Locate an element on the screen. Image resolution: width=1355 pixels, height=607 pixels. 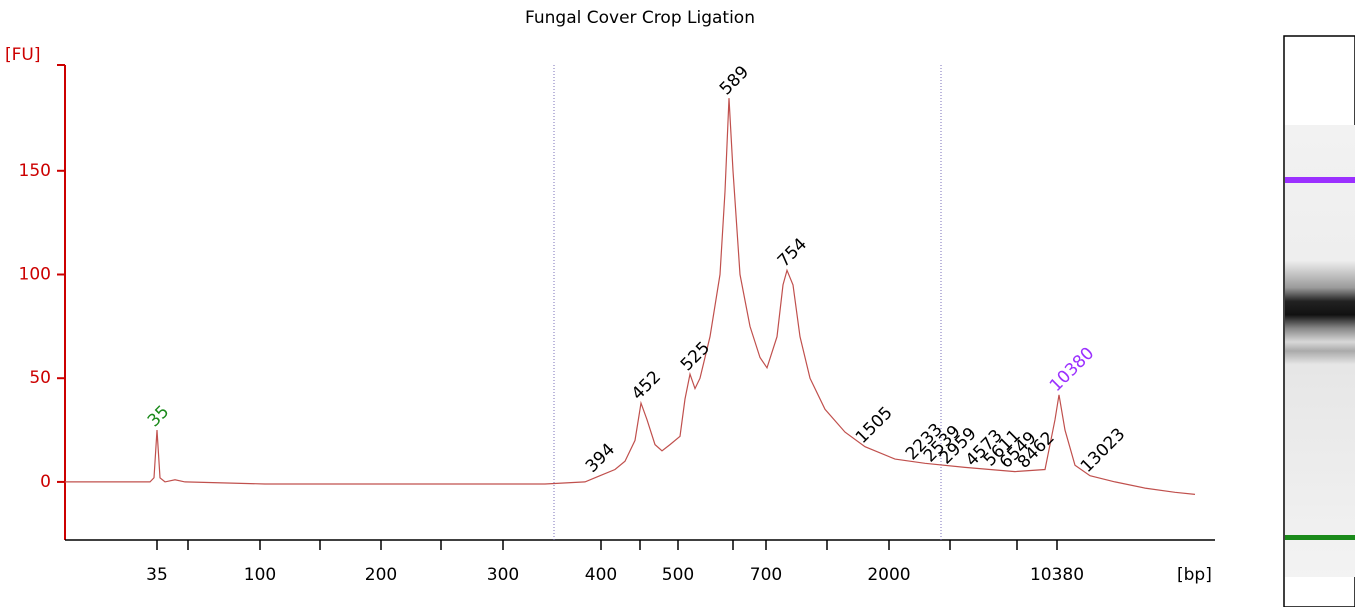
x-tick-label: 400 is located at coordinates (601, 575).